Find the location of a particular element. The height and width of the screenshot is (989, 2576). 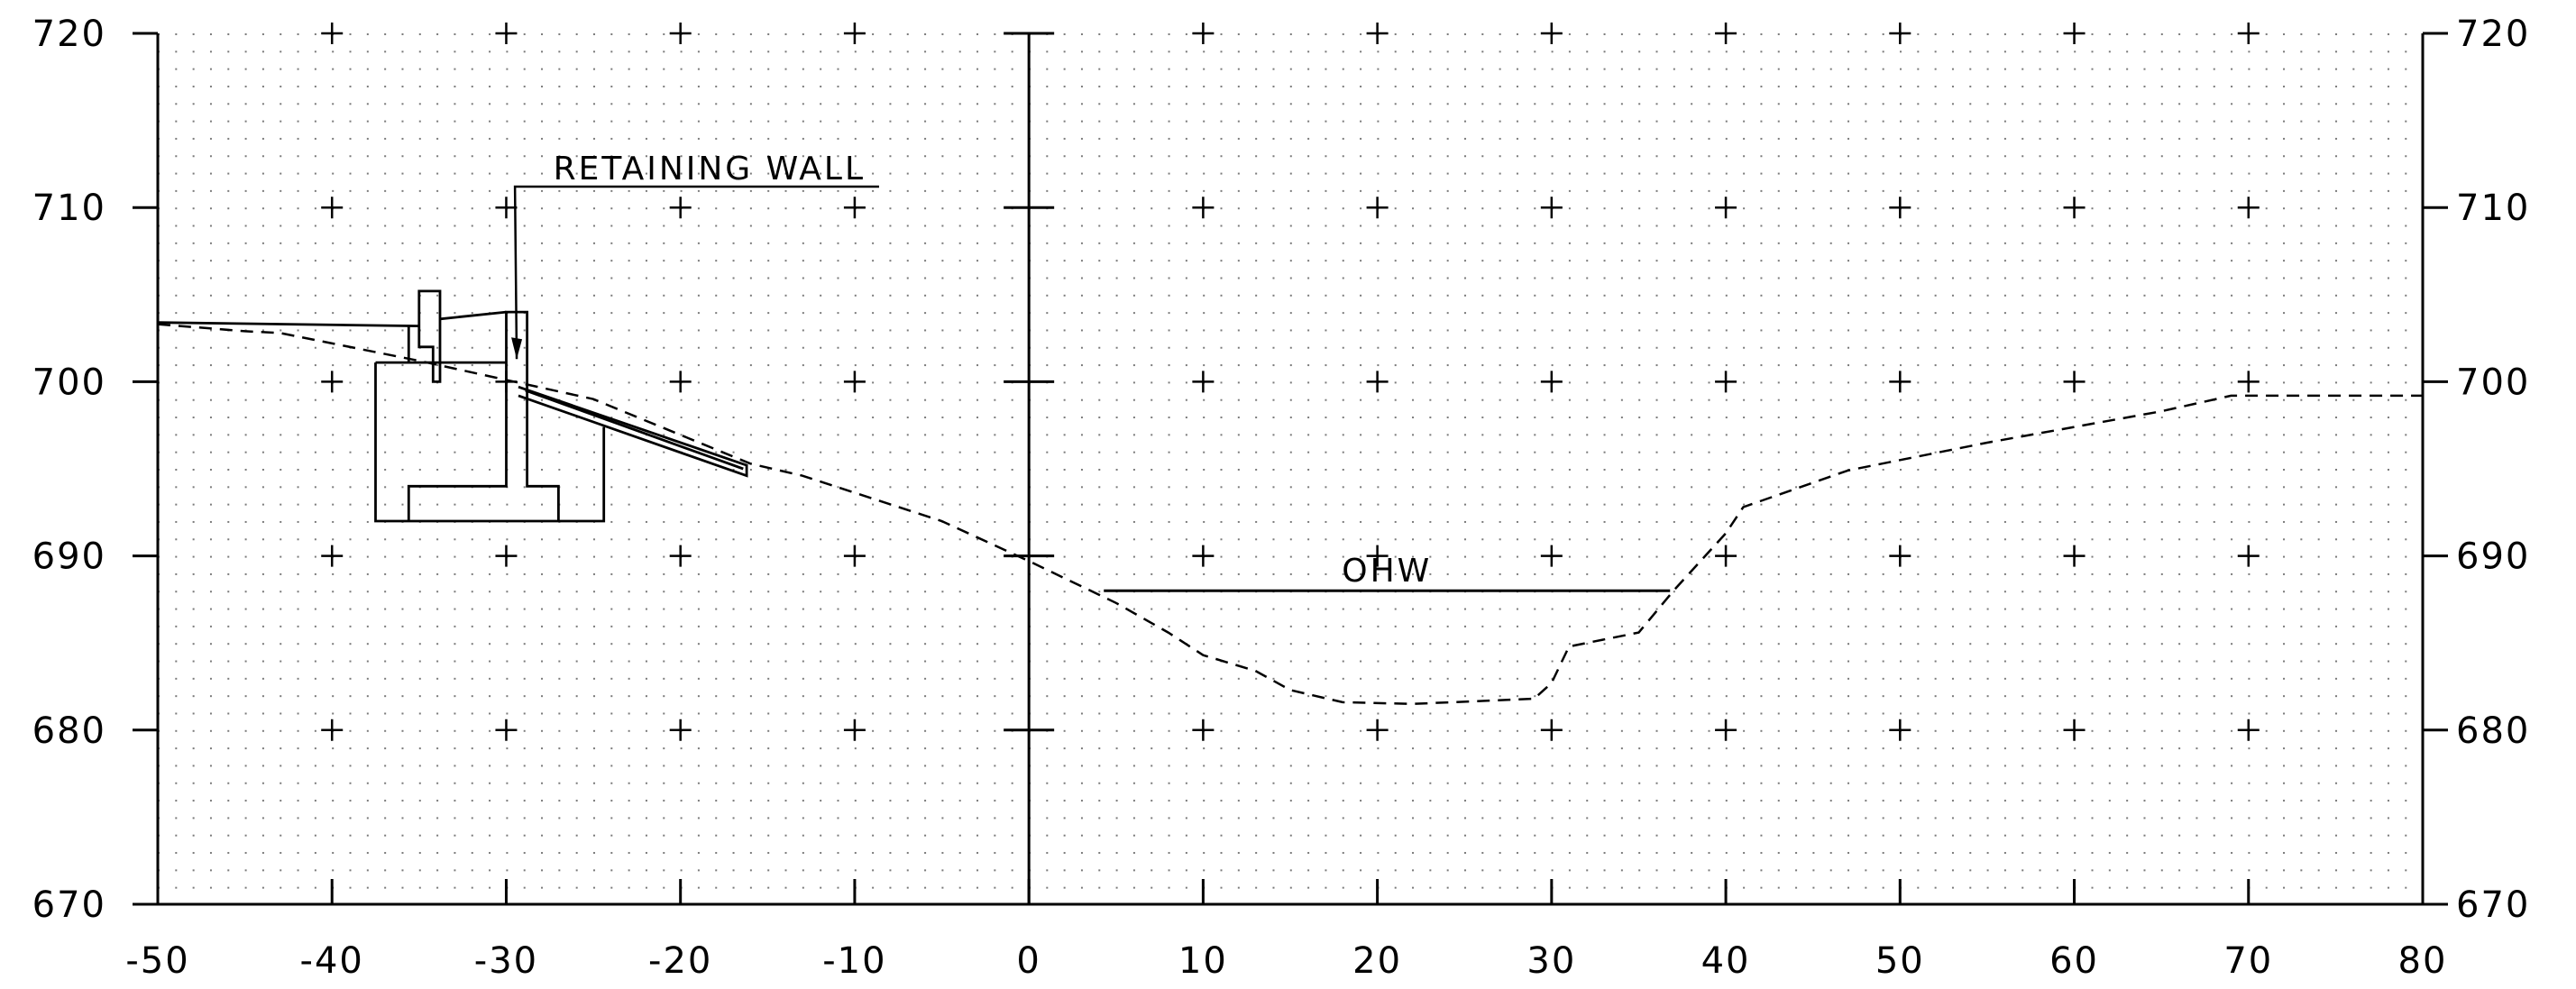

y-tick-label-right: 690 is located at coordinates (2493, 557).